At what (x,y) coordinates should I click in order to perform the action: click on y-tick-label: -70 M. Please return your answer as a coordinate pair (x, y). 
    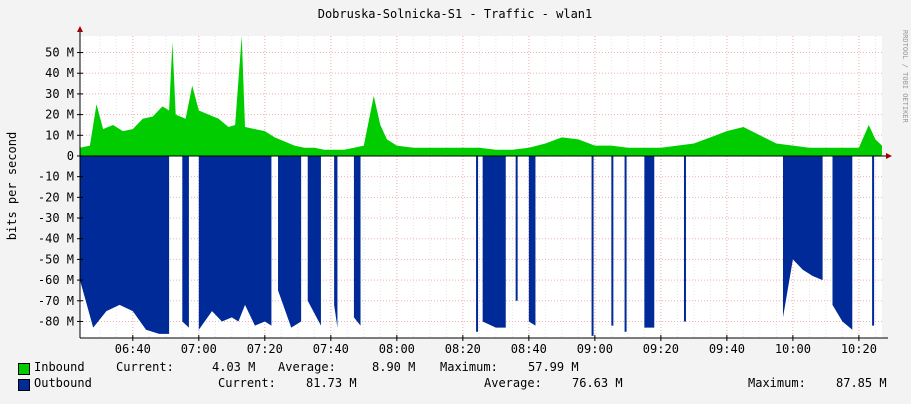
    Looking at the image, I should click on (56, 301).